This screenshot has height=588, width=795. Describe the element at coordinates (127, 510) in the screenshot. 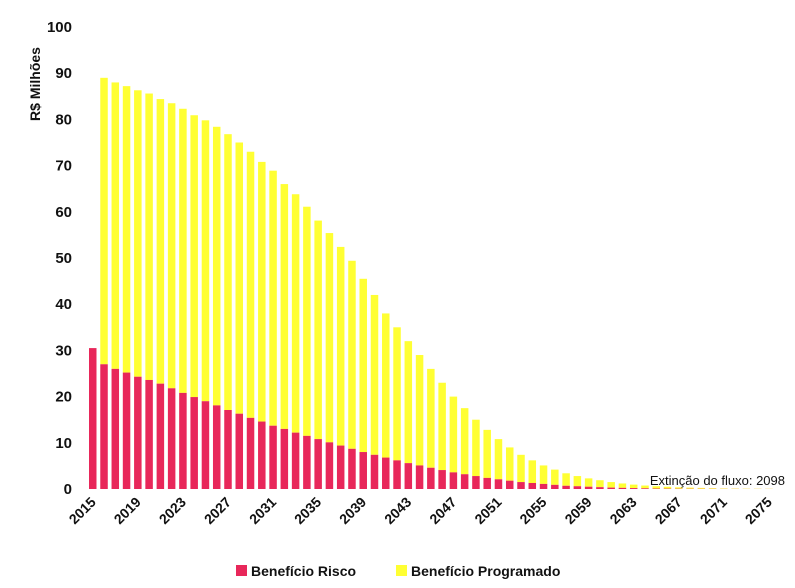

I see `x-tick-label: 2019` at that location.